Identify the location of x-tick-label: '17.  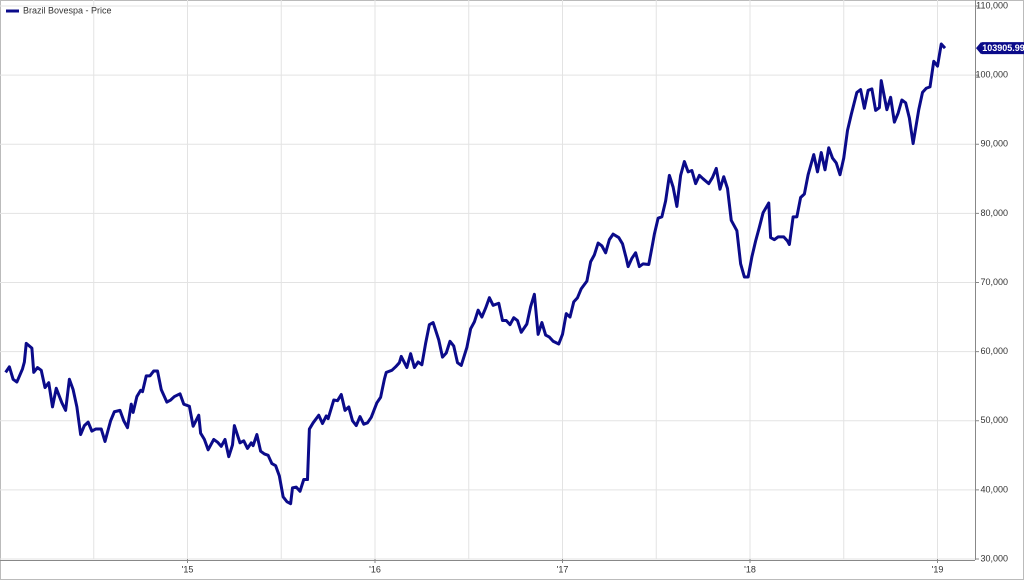
(563, 569).